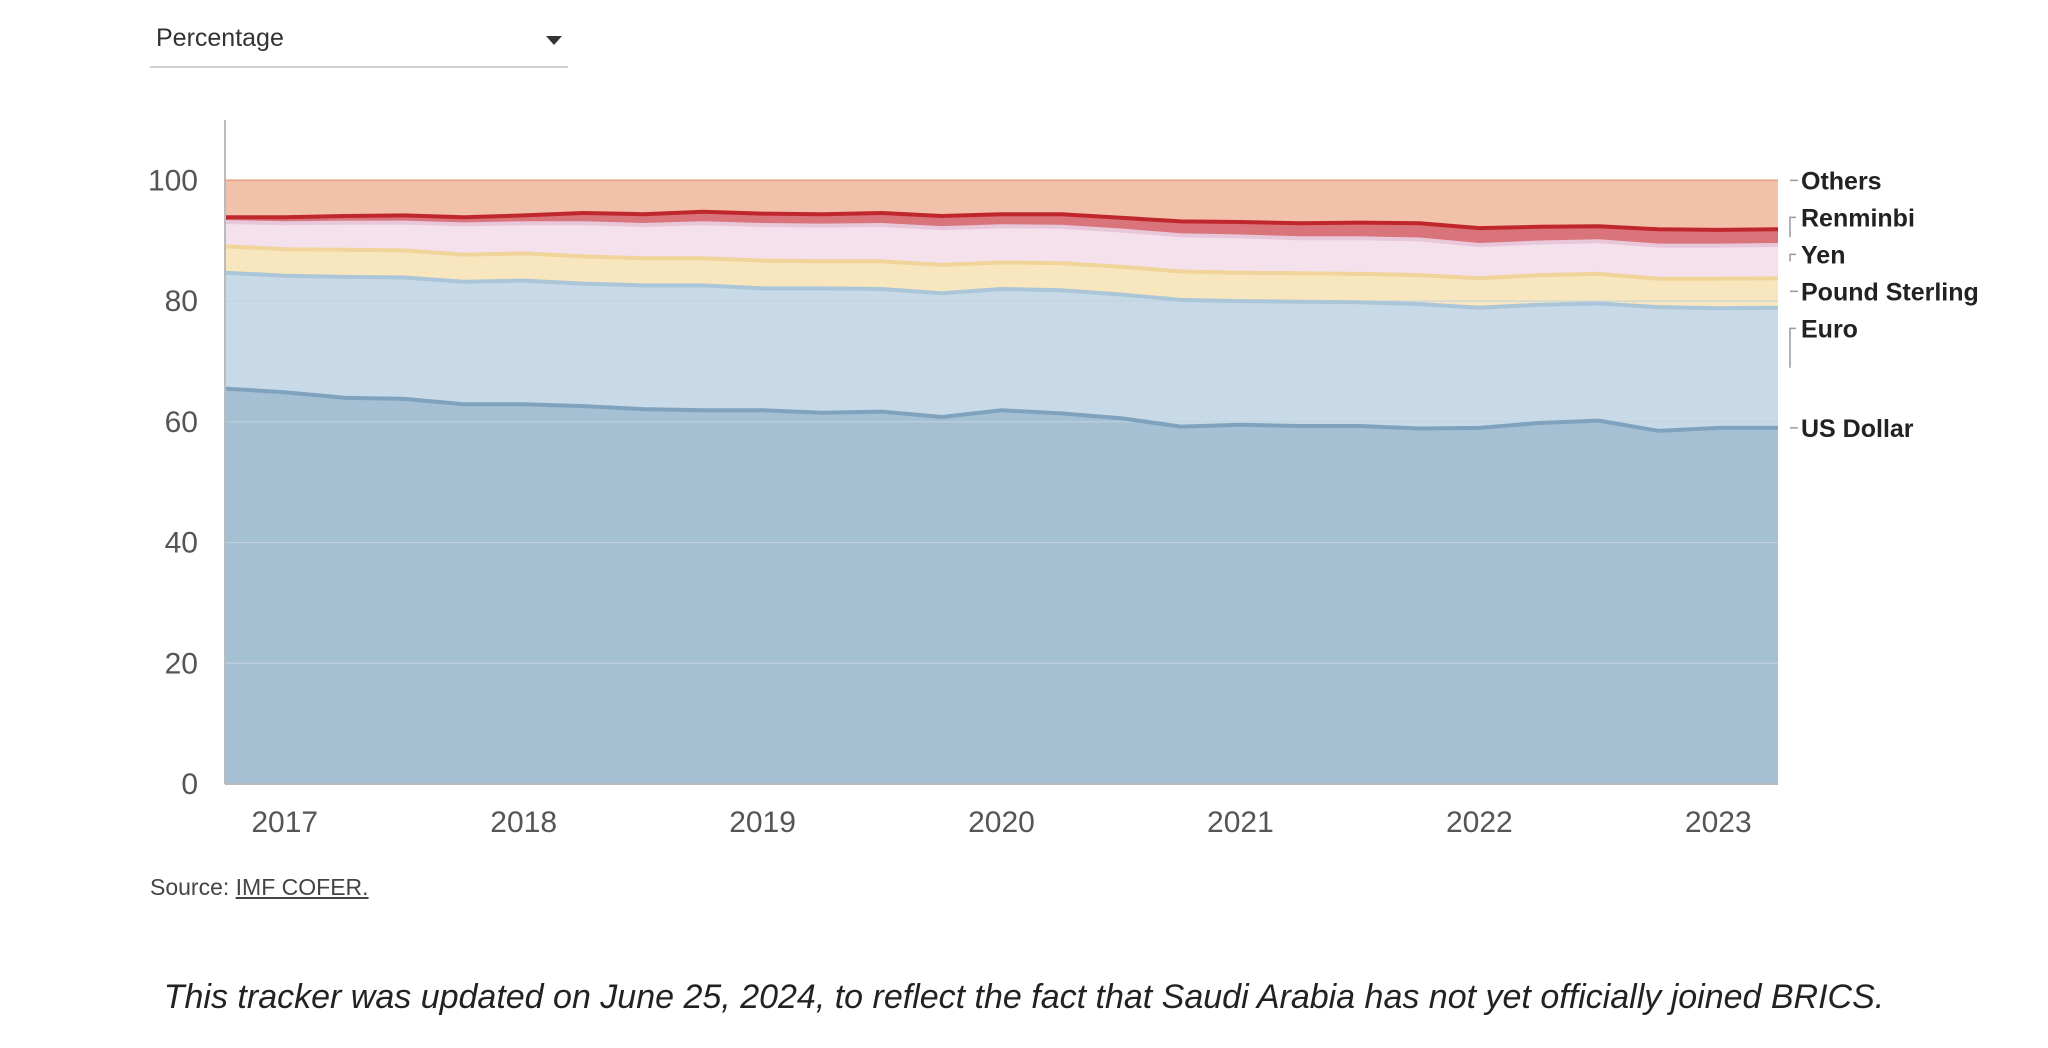 The image size is (2048, 1048). I want to click on x-tick-labels: 2017 2018 2019 2020 2021 2022 2023, so click(1001, 822).